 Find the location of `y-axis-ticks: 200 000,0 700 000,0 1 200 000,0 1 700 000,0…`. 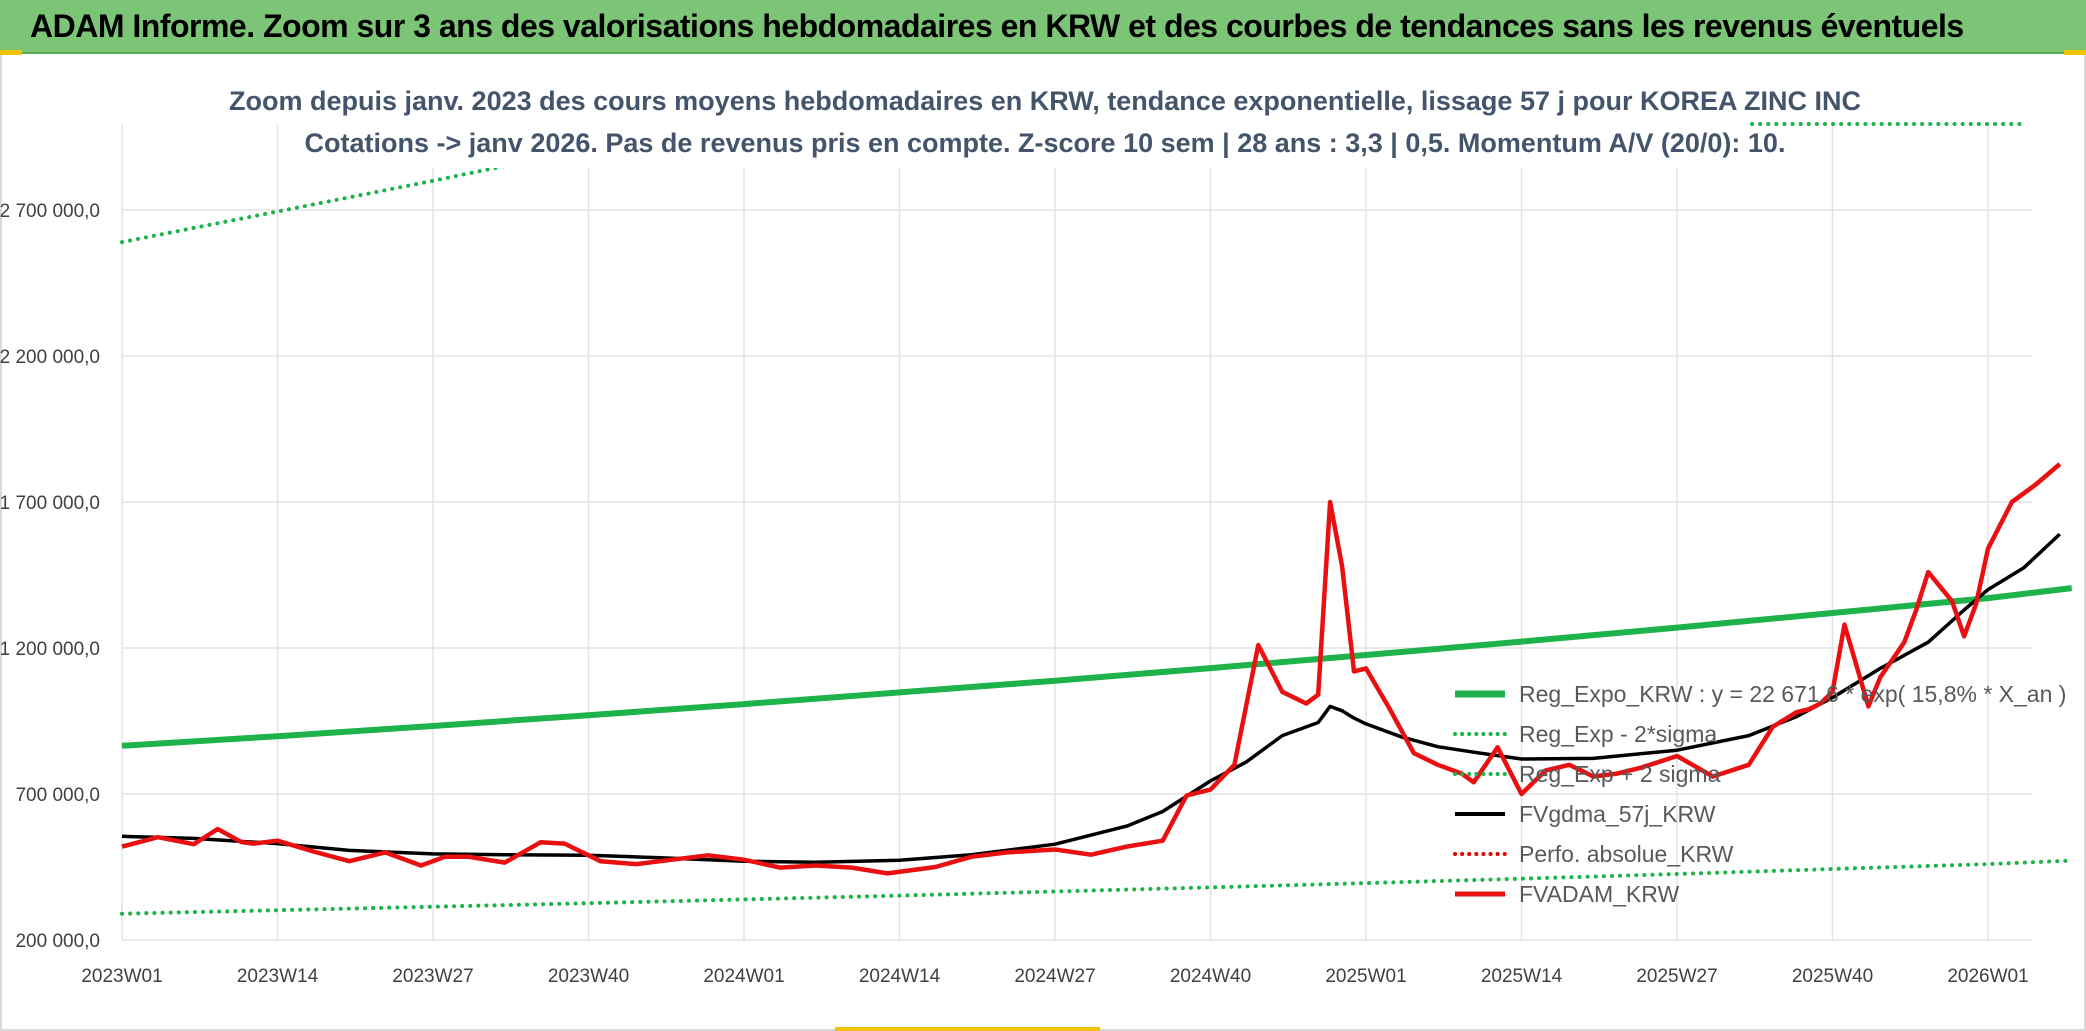

y-axis-ticks: 200 000,0 700 000,0 1 200 000,0 1 700 000,0… is located at coordinates (50, 576).